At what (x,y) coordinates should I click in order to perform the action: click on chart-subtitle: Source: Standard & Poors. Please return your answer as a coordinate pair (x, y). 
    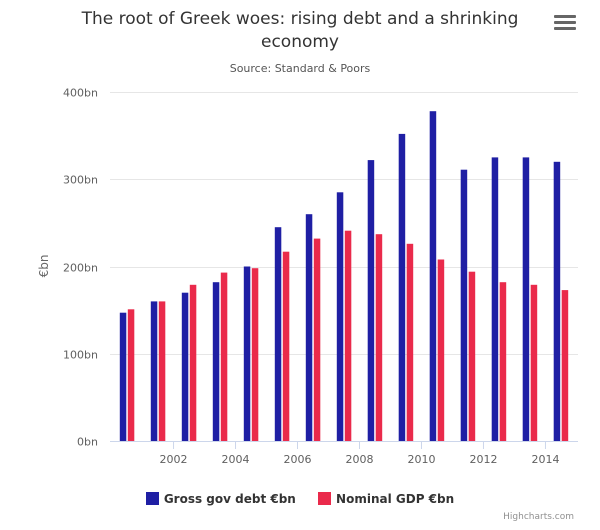
    Looking at the image, I should click on (300, 68).